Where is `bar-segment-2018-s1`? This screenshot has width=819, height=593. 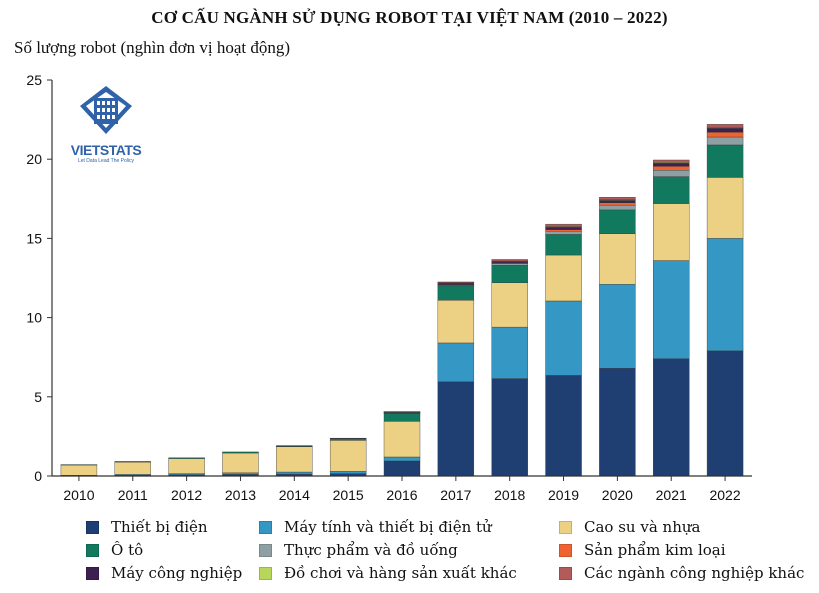
bar-segment-2018-s1 is located at coordinates (509, 352).